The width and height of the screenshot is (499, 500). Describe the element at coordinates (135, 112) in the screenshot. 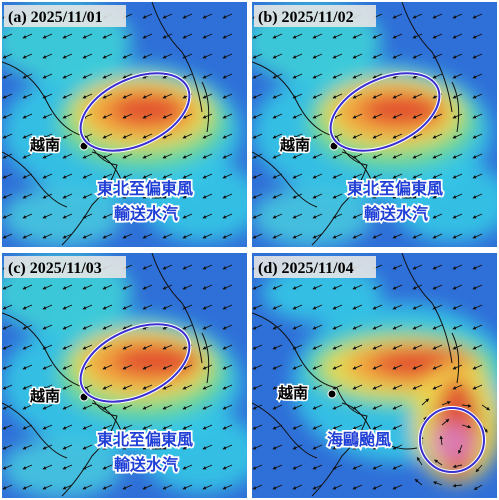

I see `highlight-ellipse` at that location.